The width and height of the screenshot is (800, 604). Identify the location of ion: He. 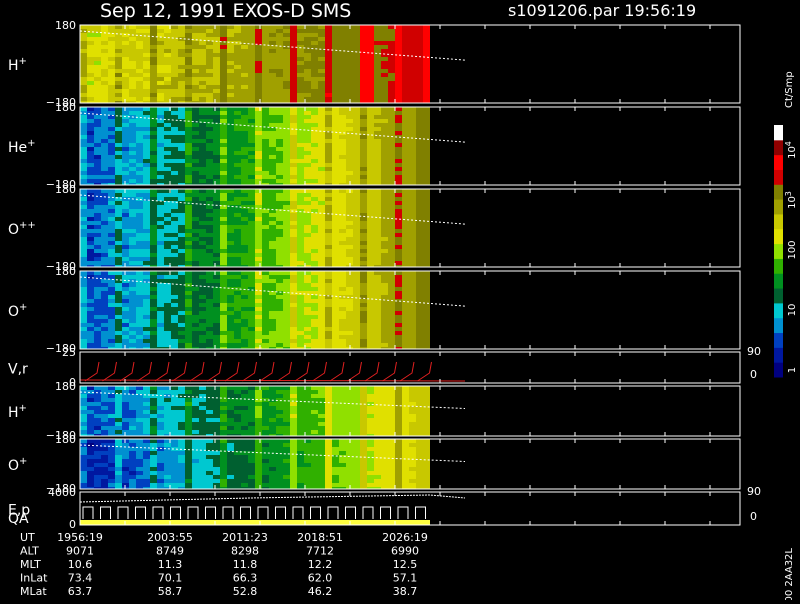
(17, 148).